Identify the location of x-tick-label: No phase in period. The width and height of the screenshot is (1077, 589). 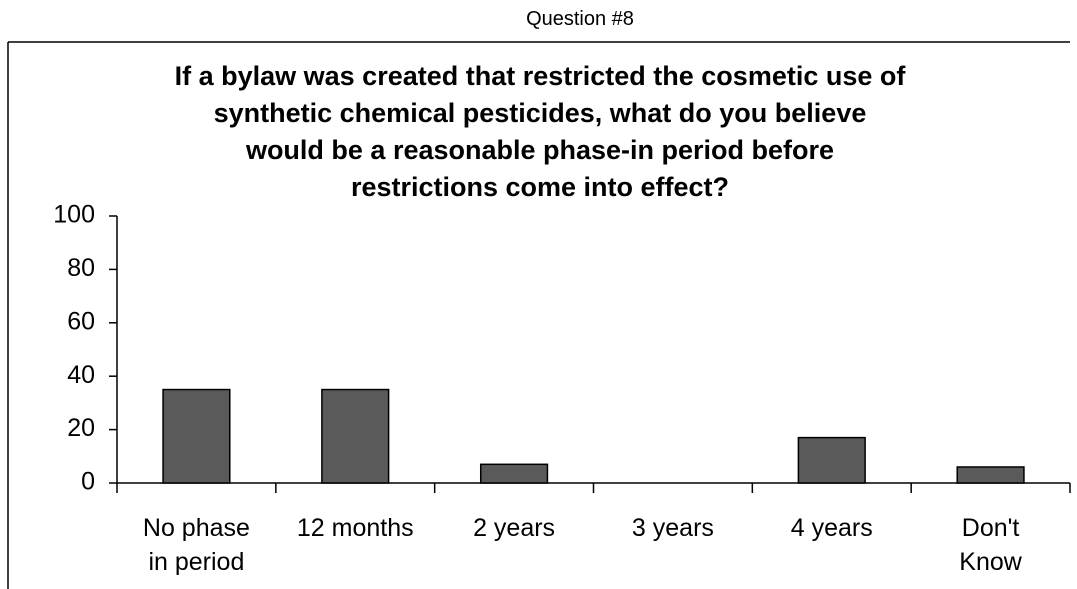
(196, 545).